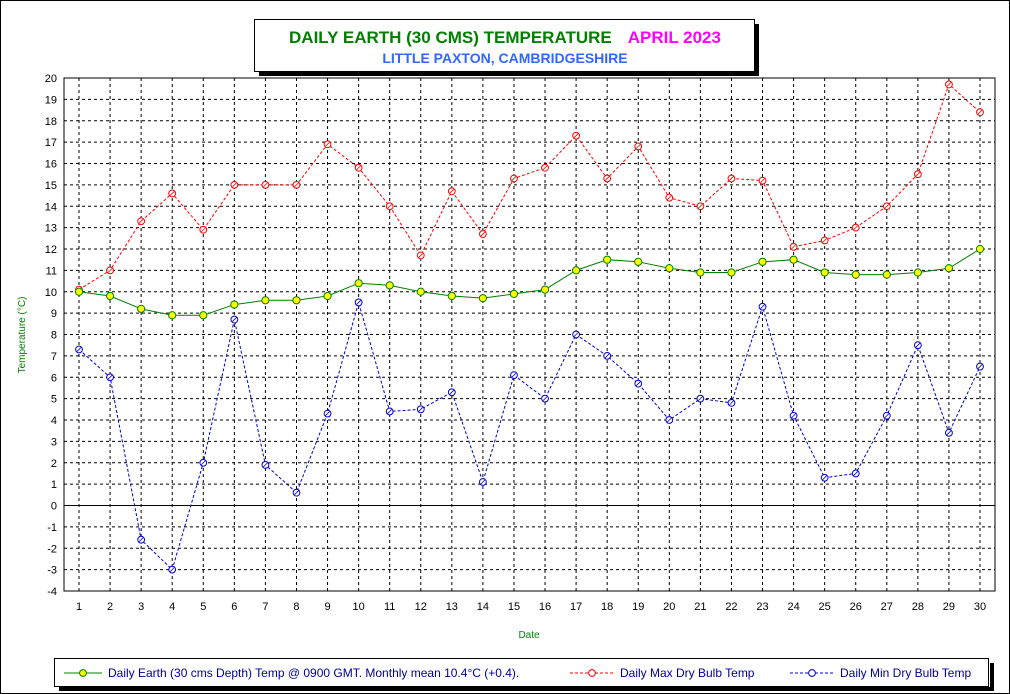 The image size is (1010, 694). Describe the element at coordinates (793, 607) in the screenshot. I see `x-tick-label: 24` at that location.